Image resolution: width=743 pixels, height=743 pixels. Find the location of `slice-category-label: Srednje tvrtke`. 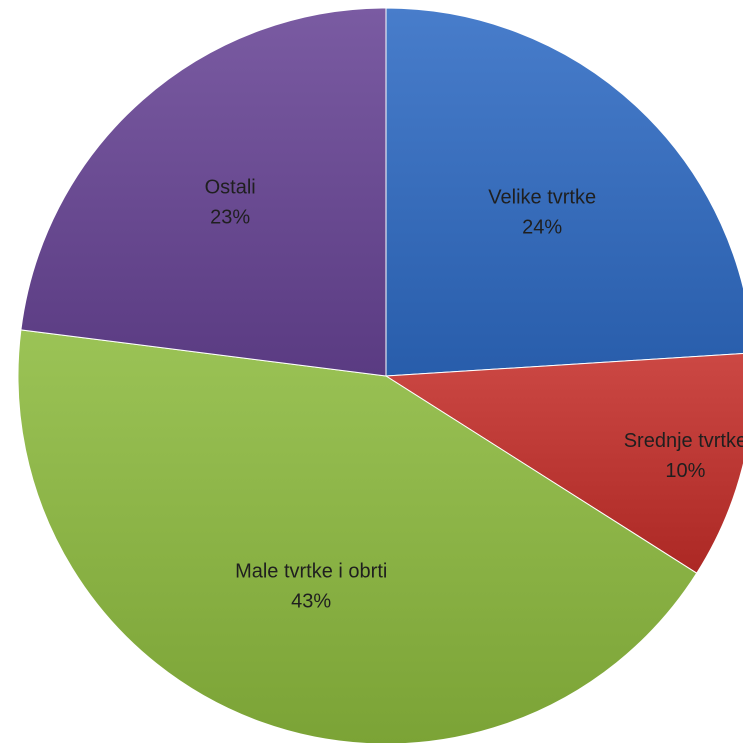

slice-category-label: Srednje tvrtke is located at coordinates (683, 441).